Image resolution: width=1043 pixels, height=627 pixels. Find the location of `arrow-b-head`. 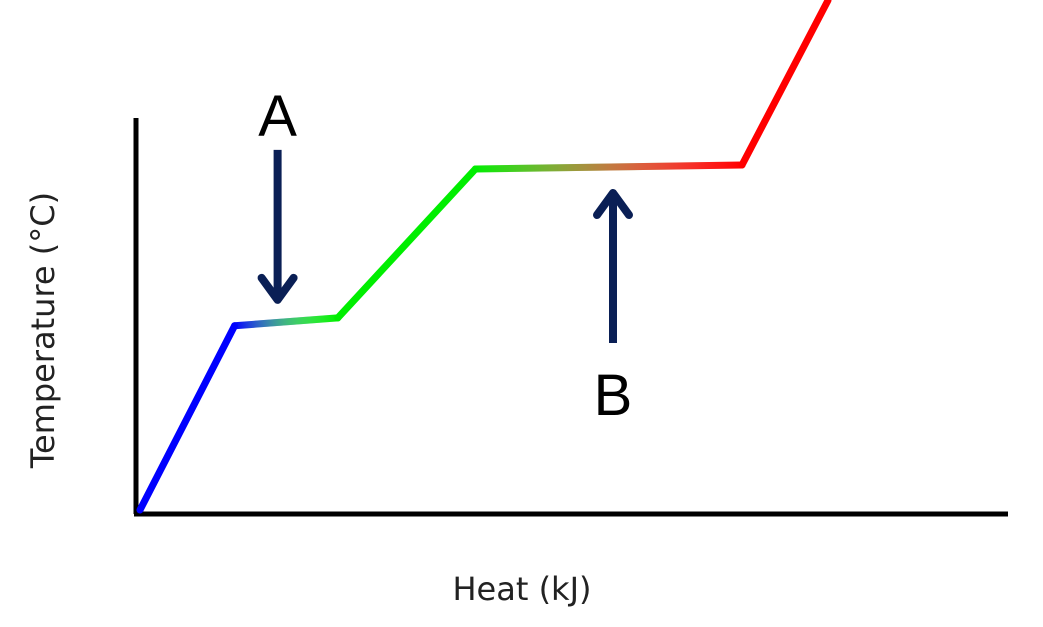

arrow-b-head is located at coordinates (613, 203).